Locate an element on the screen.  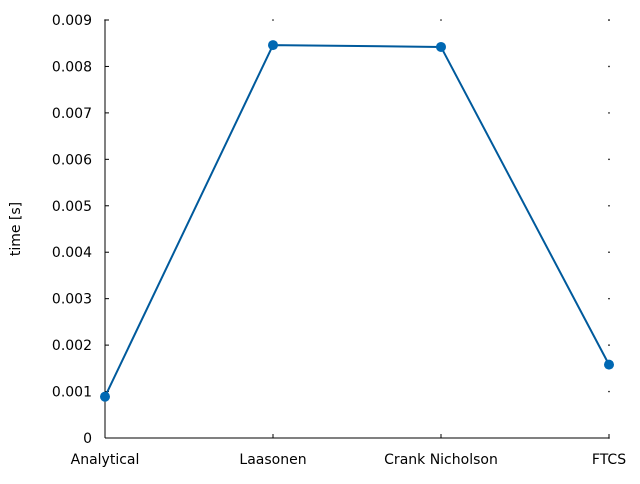
x-tick-label: FTCS is located at coordinates (609, 460).